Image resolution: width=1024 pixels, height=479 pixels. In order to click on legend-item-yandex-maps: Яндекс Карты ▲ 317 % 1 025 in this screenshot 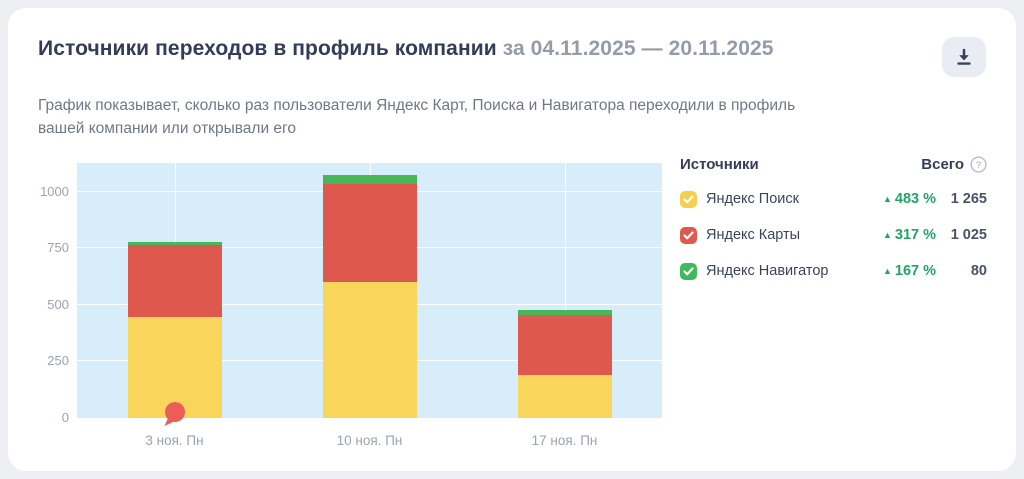, I will do `click(833, 235)`.